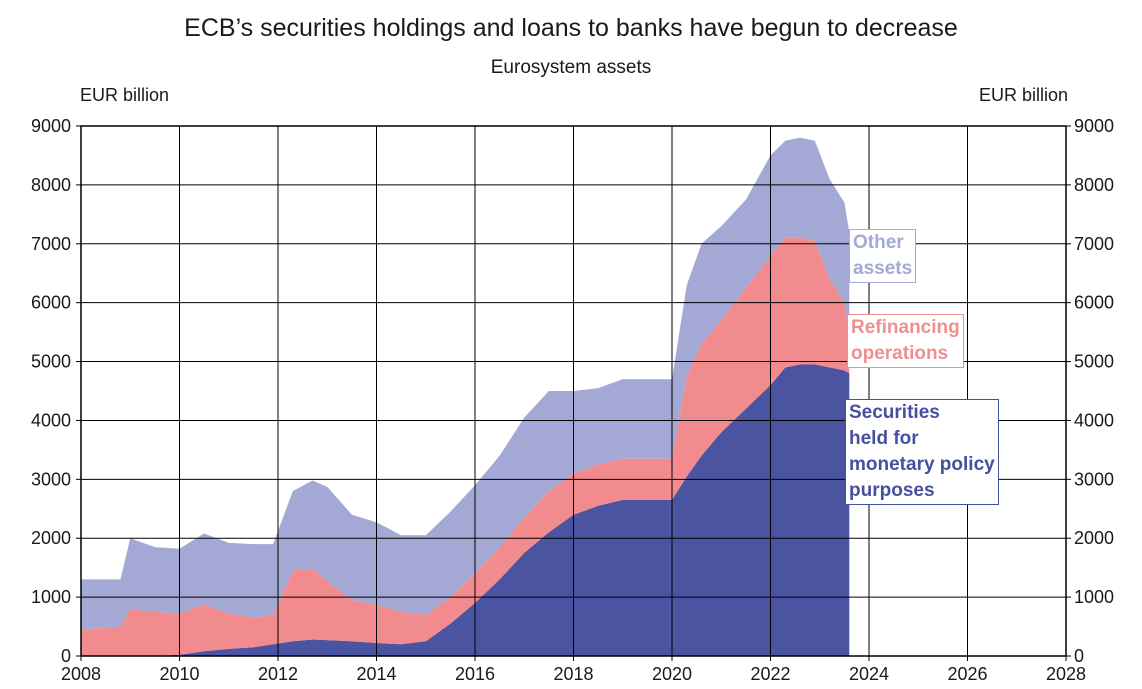  What do you see at coordinates (51, 244) in the screenshot?
I see `y-tick-label-left: 7000` at bounding box center [51, 244].